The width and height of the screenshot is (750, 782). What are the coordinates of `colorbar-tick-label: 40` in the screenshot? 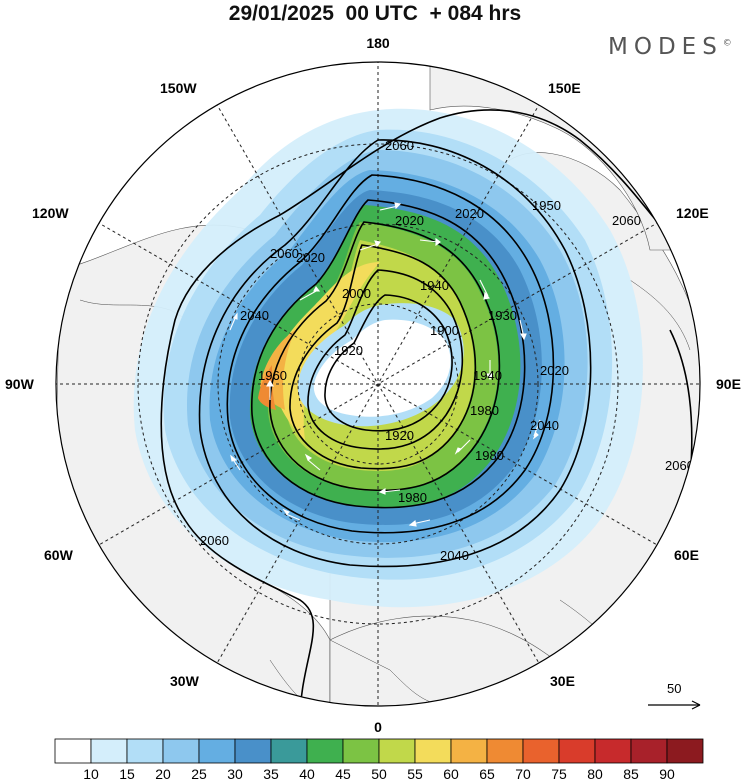 It's located at (307, 774).